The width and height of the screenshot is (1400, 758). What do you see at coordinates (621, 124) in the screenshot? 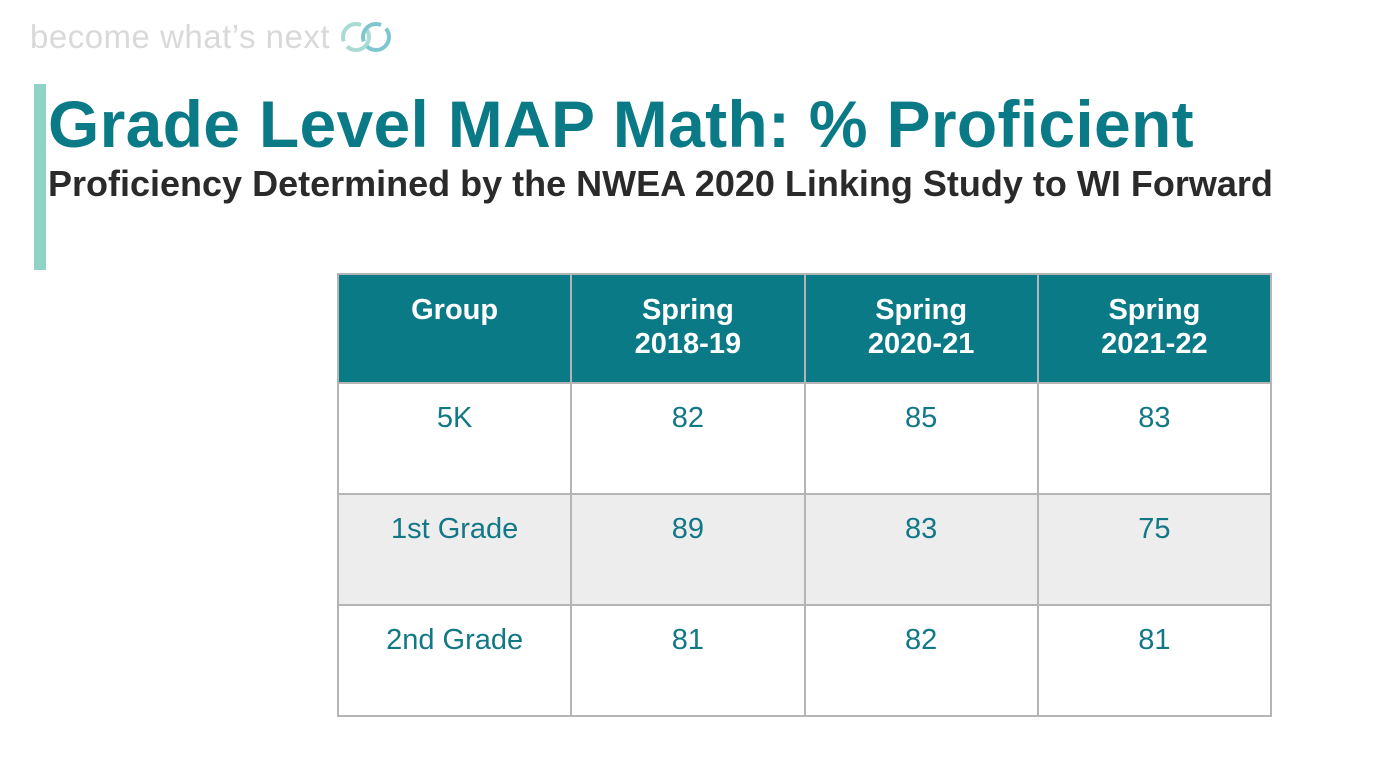
I see `page-title: Grade Level MAP Math: % Proficient` at bounding box center [621, 124].